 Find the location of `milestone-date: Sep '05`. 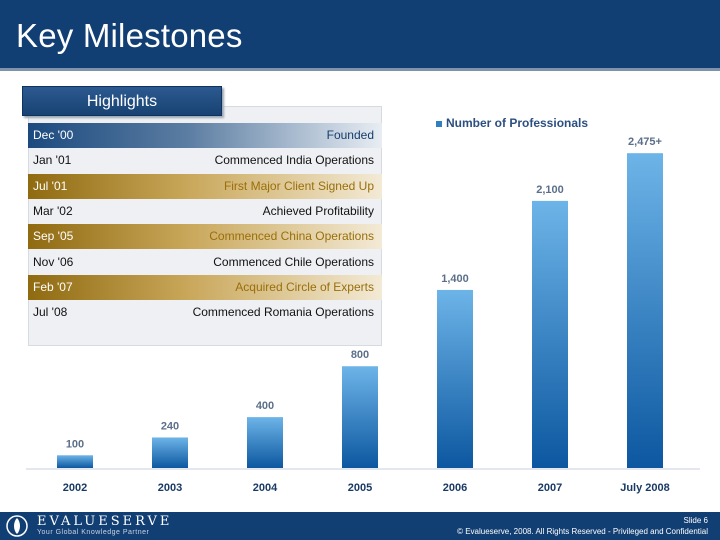

milestone-date: Sep '05 is located at coordinates (53, 236).